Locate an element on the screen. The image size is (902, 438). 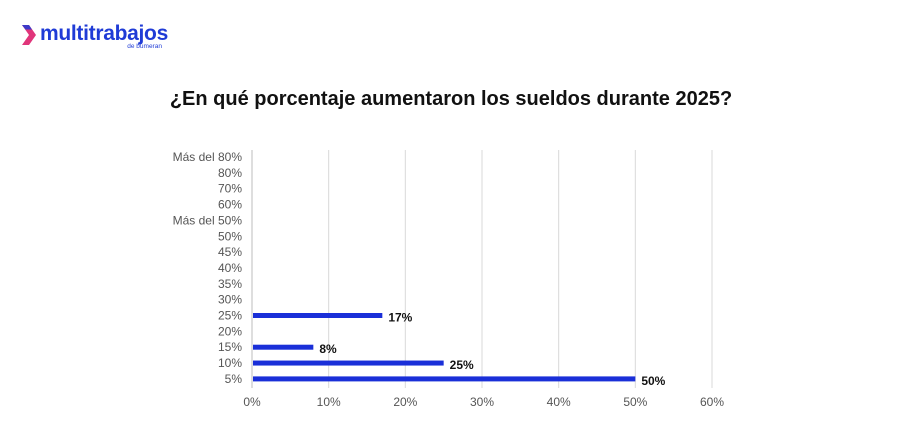
category-label: 5% is located at coordinates (234, 379).